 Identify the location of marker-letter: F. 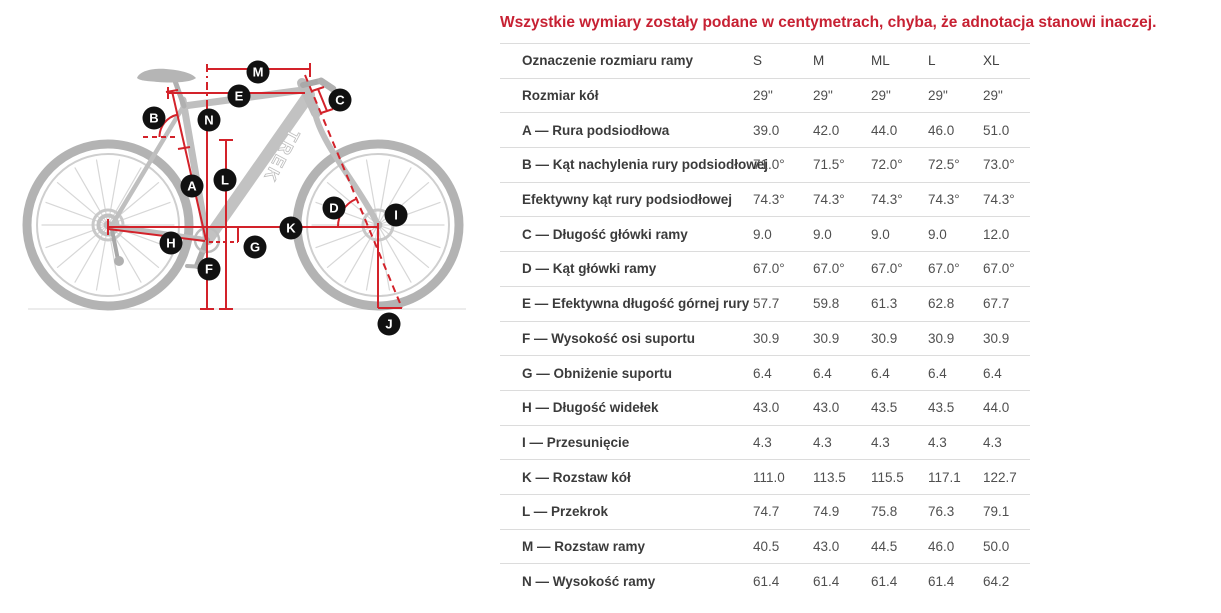
(209, 269).